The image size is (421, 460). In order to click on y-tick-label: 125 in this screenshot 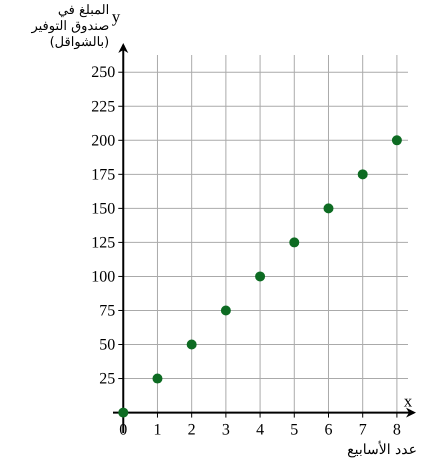, I will do `click(103, 243)`.